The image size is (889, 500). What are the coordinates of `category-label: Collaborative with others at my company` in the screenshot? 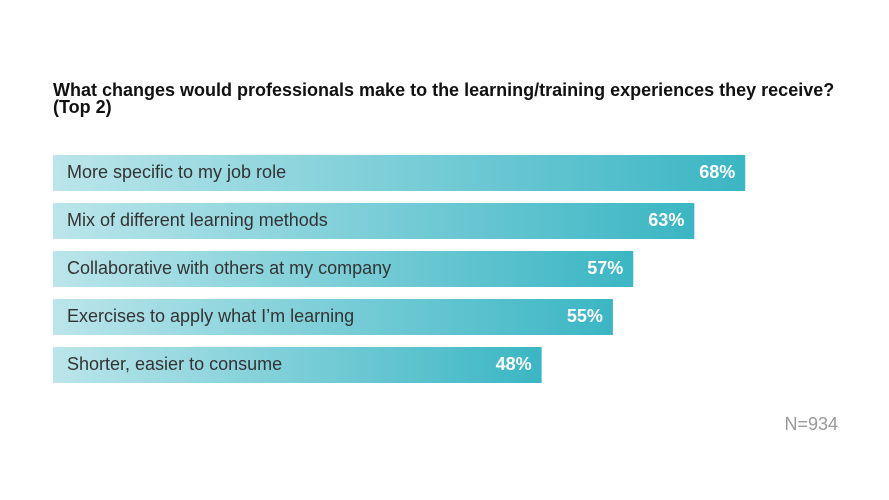 It's located at (229, 268).